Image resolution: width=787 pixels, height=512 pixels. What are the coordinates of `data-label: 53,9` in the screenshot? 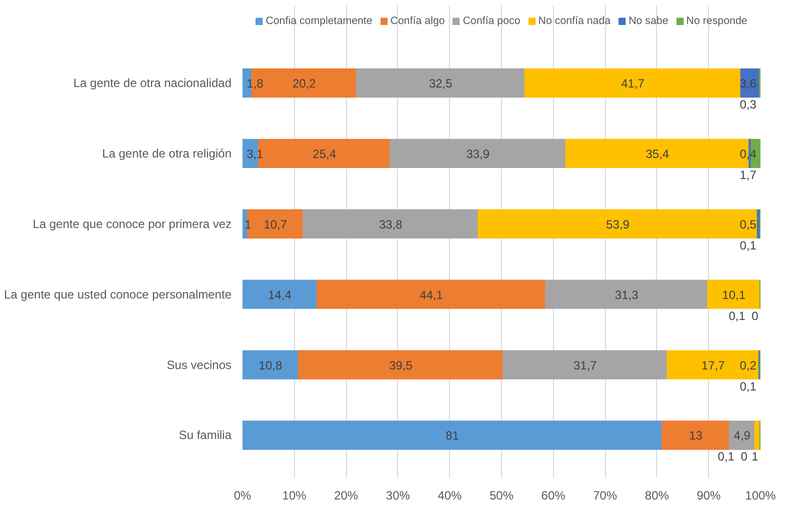 It's located at (618, 224).